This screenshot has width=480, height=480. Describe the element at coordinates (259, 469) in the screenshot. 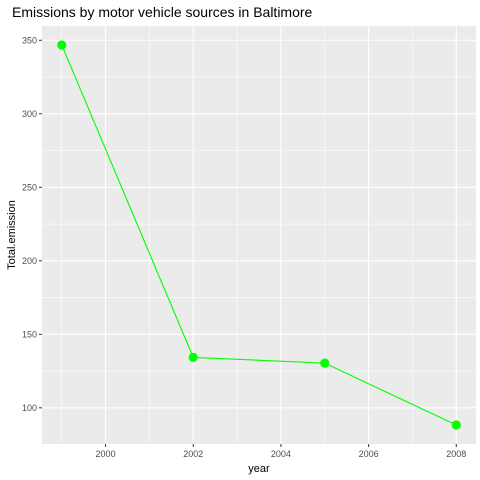

I see `x-axis-title: year` at that location.